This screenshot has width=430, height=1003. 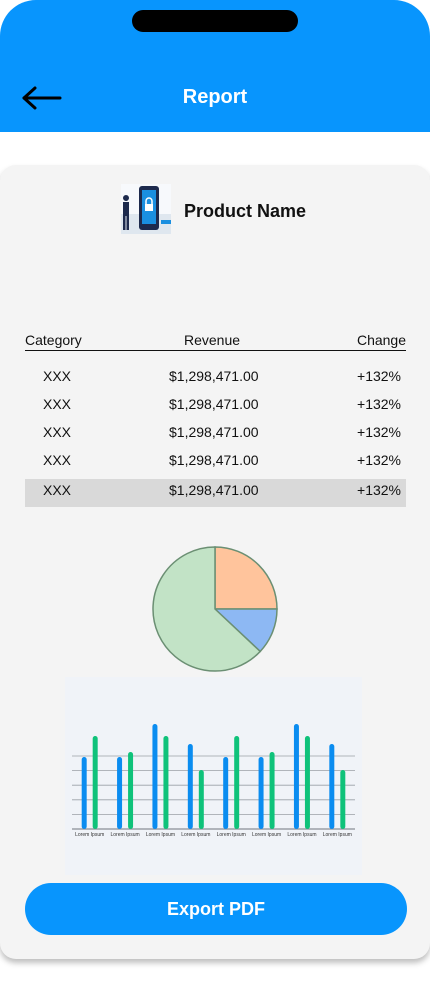 I want to click on pie-chart, so click(x=215, y=609).